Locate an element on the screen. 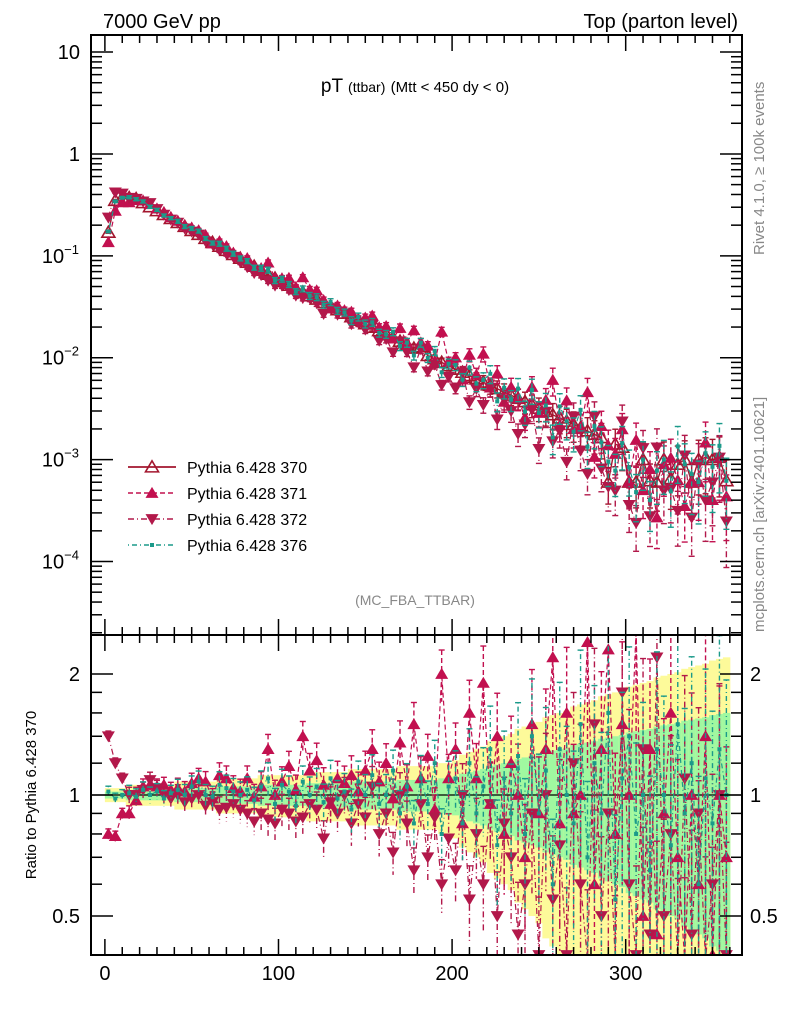  plot-title: pT (ttbar) (Mtt < 450 dy < 0) is located at coordinates (415, 86).